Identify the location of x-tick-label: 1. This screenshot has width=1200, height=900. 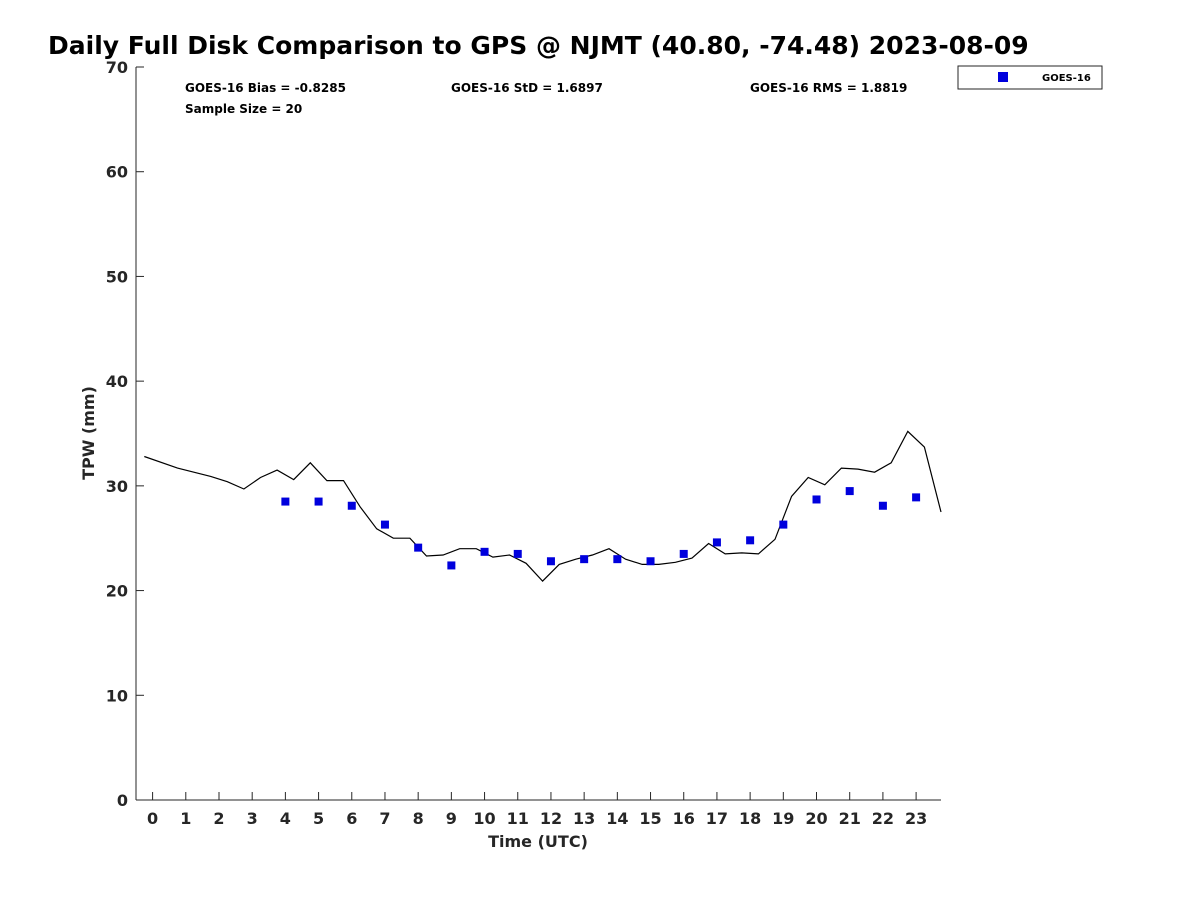
(185, 818).